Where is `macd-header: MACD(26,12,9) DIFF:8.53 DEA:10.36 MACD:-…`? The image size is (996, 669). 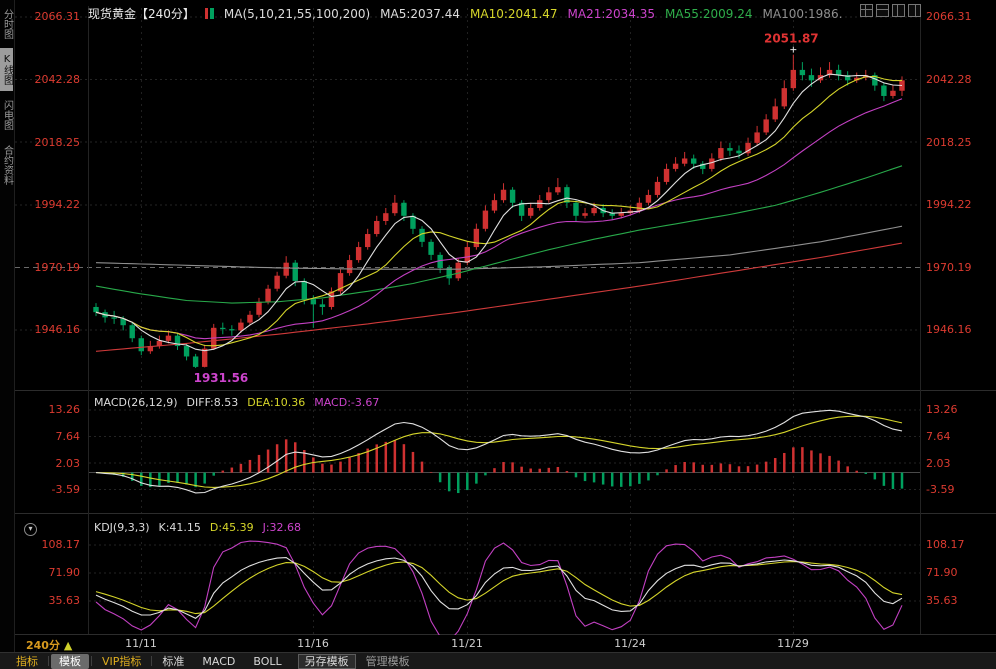
macd-header: MACD(26,12,9) DIFF:8.53 DEA:10.36 MACD:-… is located at coordinates (236, 402).